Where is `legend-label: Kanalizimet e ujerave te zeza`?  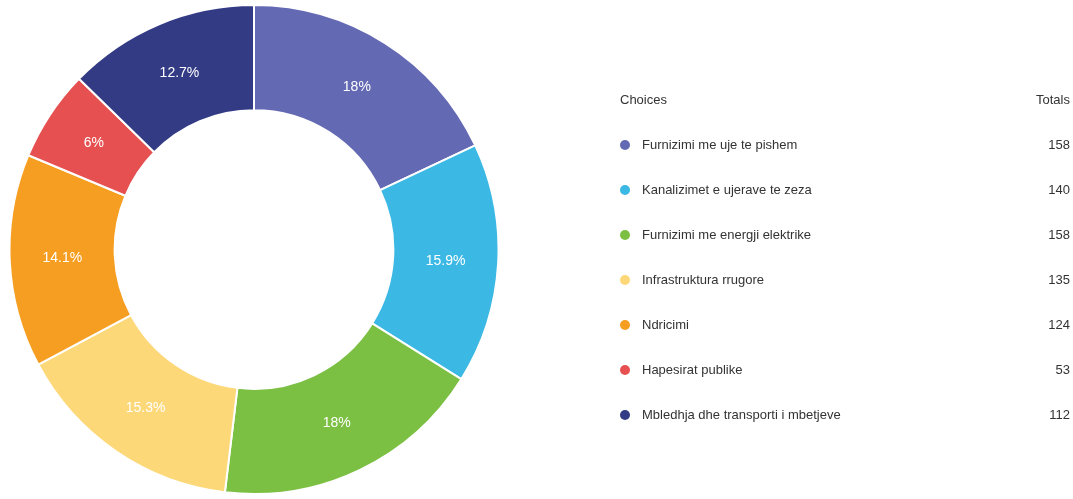 legend-label: Kanalizimet e ujerave te zeza is located at coordinates (727, 189).